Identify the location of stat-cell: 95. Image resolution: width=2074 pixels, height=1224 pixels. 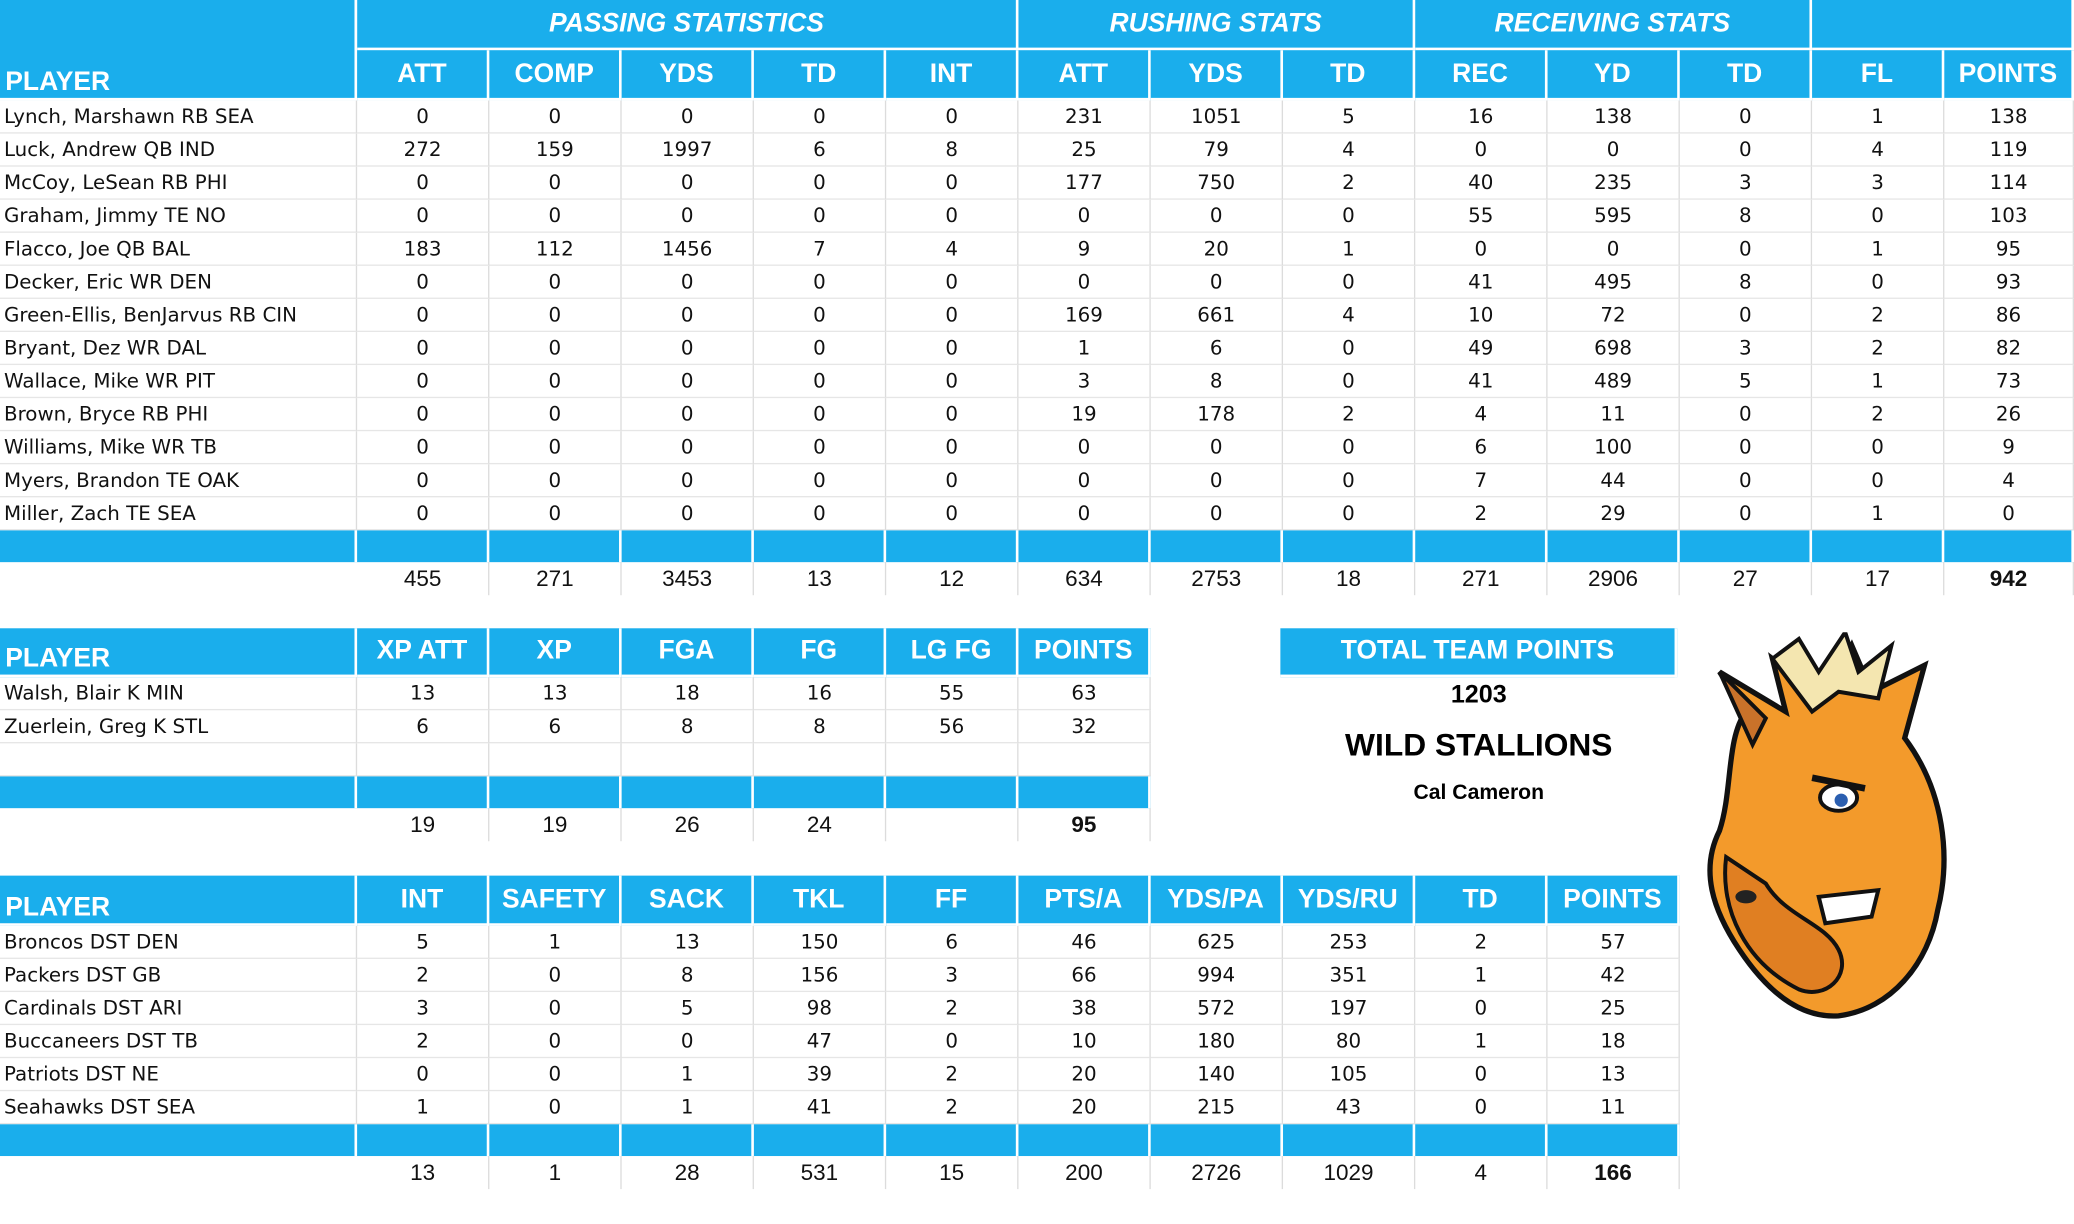
(2009, 249).